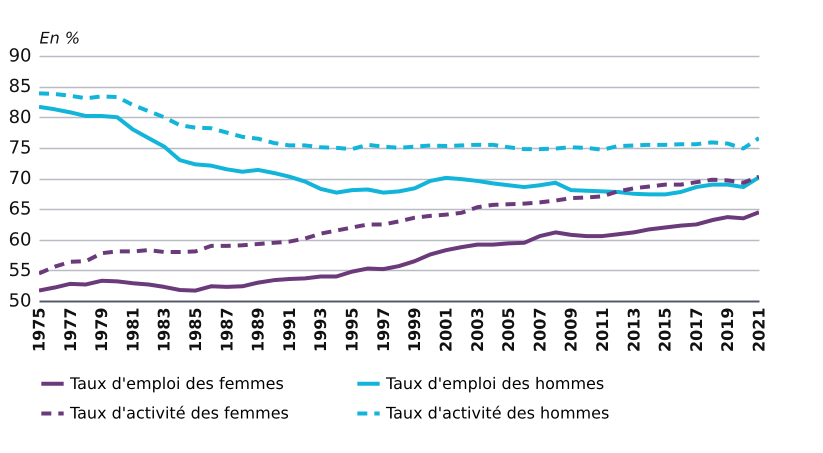 The image size is (823, 453). What do you see at coordinates (571, 330) in the screenshot?
I see `x-tick-label: 2009` at bounding box center [571, 330].